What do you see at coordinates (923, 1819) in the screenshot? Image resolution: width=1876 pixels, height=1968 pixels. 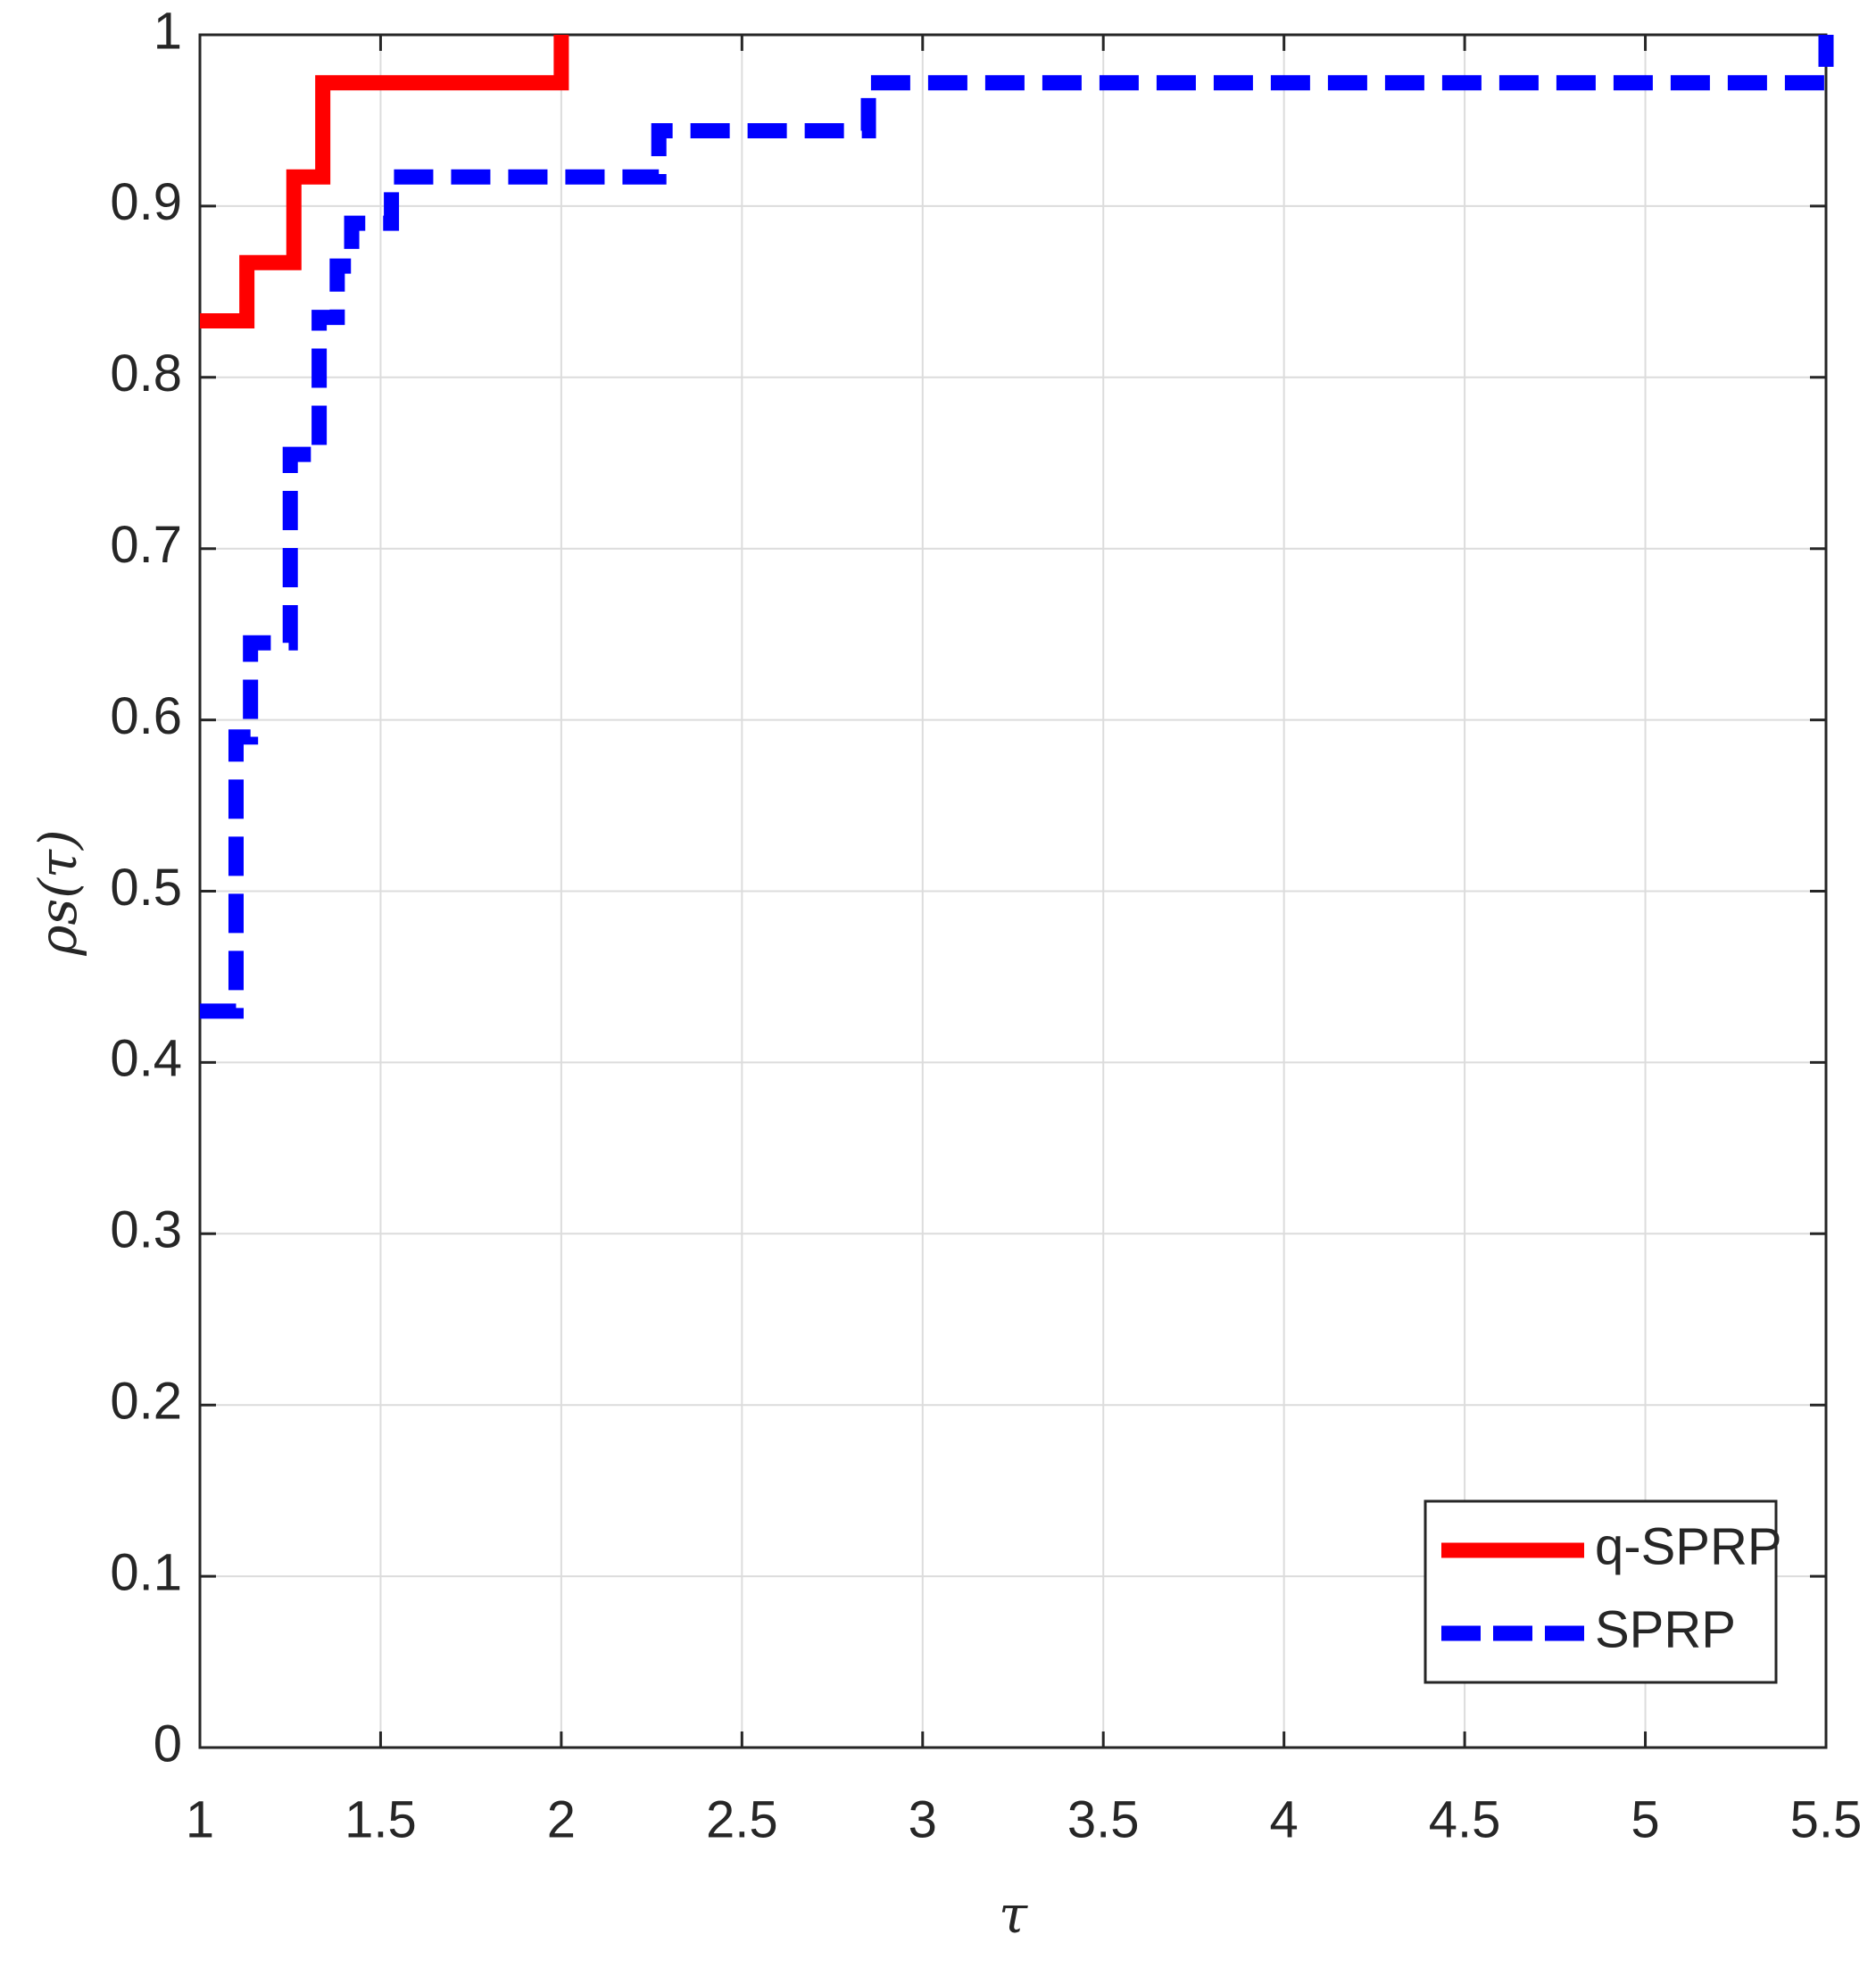 I see `x-tick-label: 3` at bounding box center [923, 1819].